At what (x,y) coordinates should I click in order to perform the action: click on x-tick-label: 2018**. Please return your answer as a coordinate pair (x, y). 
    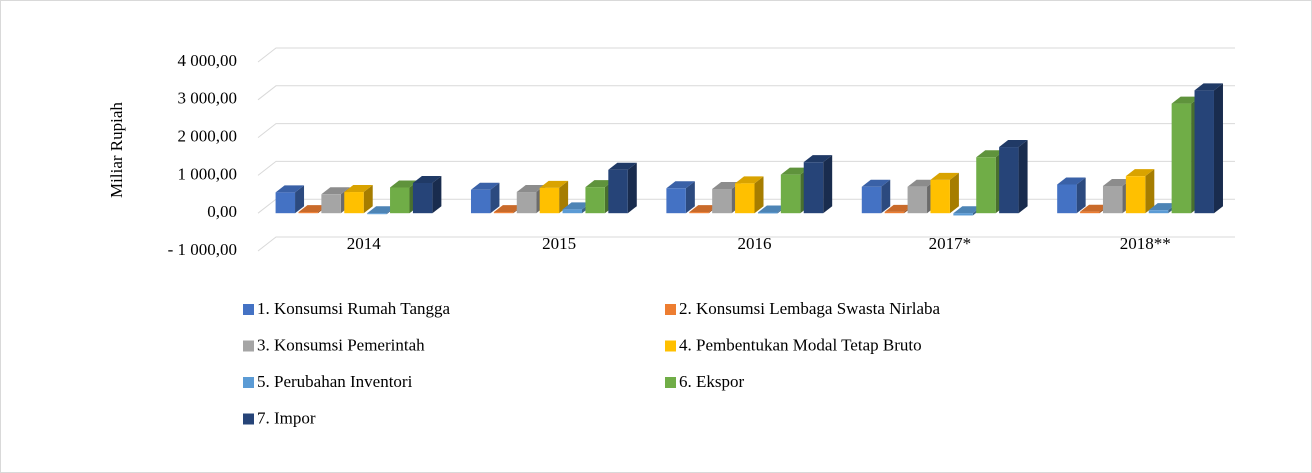
    Looking at the image, I should click on (1145, 243).